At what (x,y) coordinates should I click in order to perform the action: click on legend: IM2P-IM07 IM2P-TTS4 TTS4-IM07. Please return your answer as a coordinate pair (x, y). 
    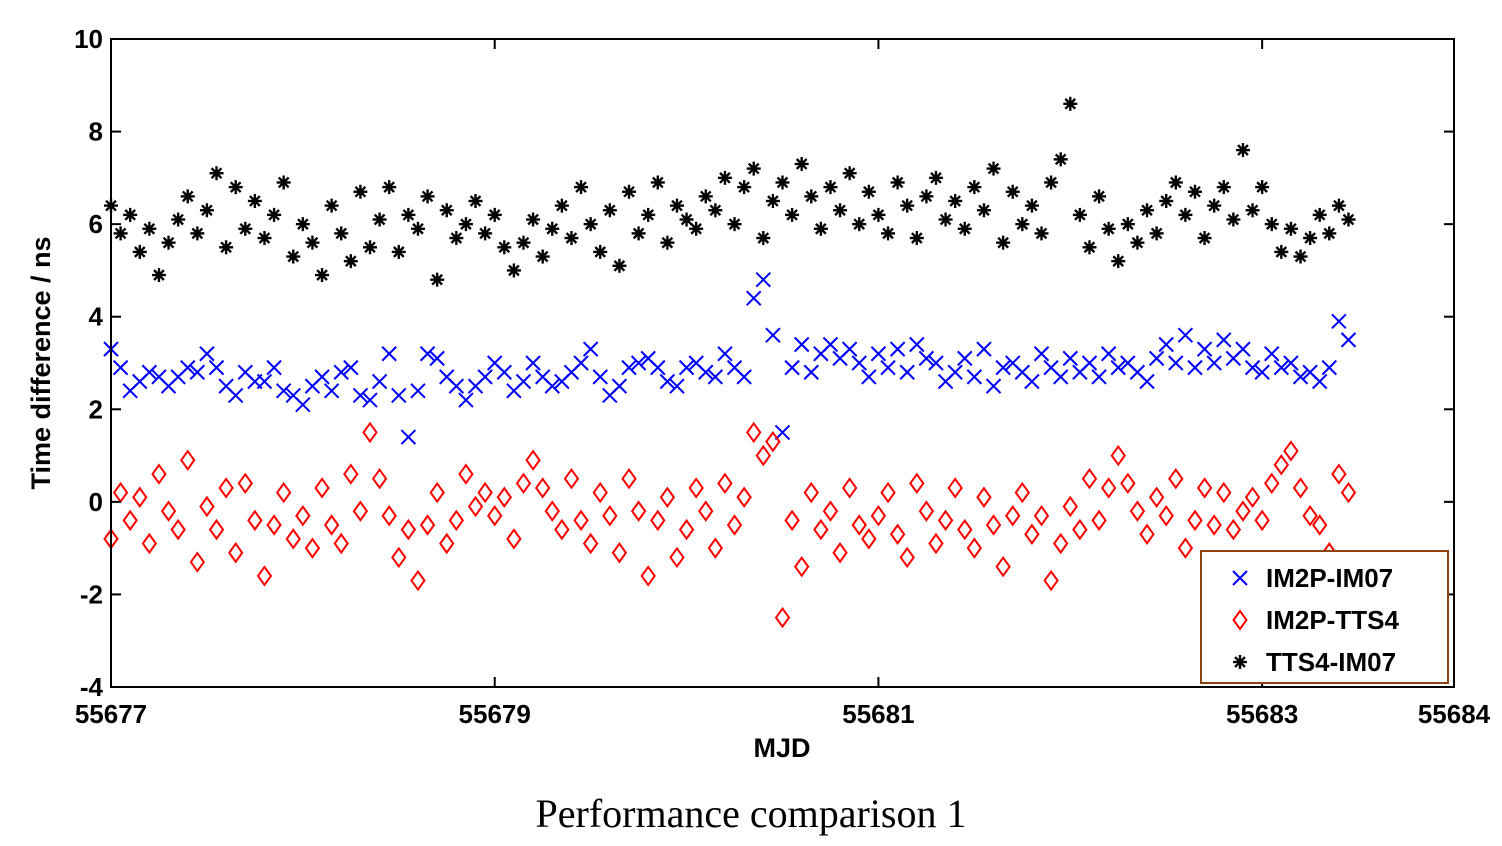
    Looking at the image, I should click on (1324, 617).